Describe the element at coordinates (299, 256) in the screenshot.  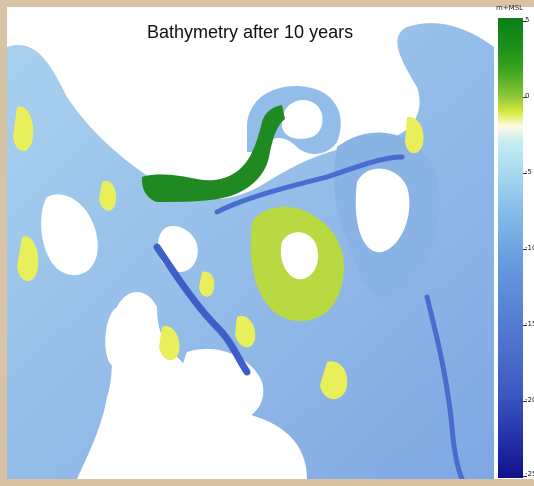
I see `shoal-island` at that location.